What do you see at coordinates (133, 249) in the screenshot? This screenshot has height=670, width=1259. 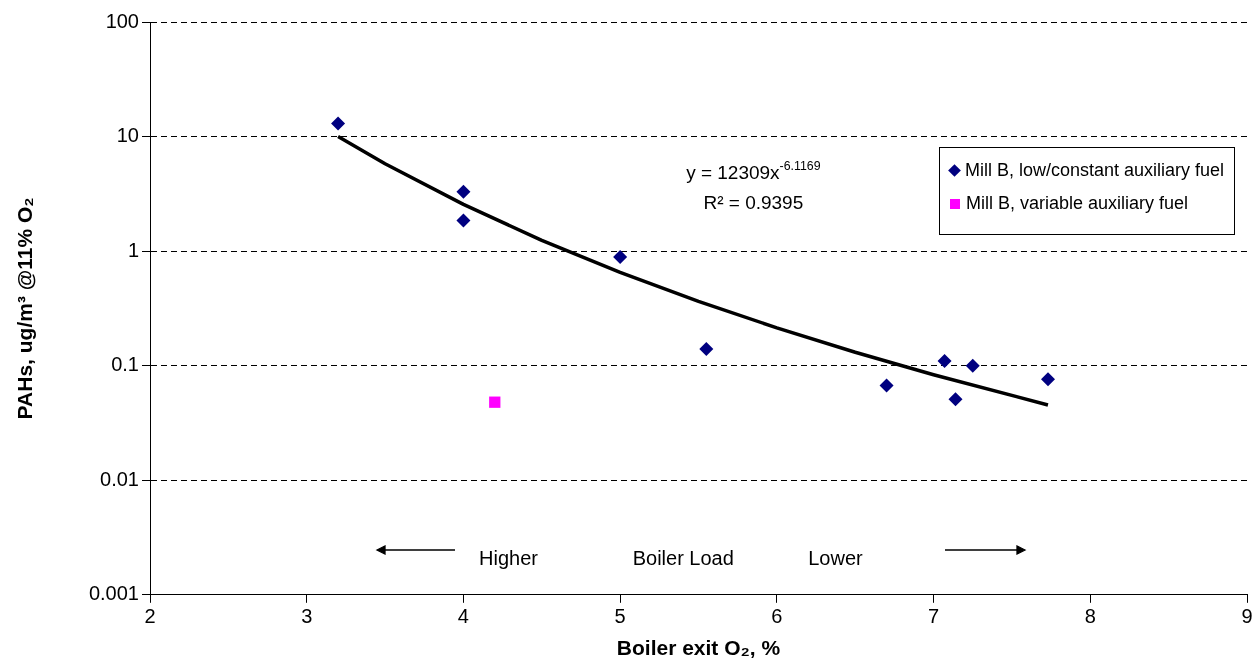 I see `y-tick-label: 1` at bounding box center [133, 249].